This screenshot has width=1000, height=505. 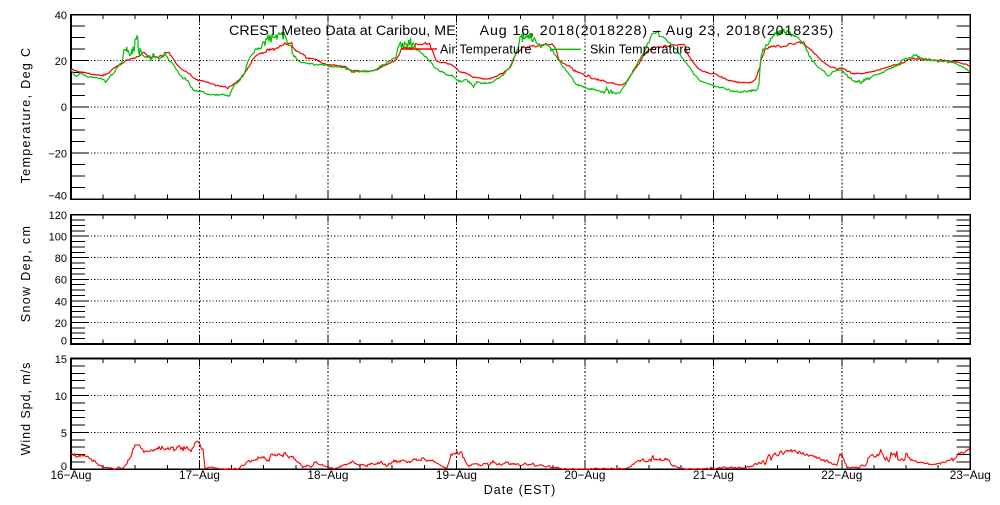 I want to click on svg-text: 15, so click(x=61, y=360).